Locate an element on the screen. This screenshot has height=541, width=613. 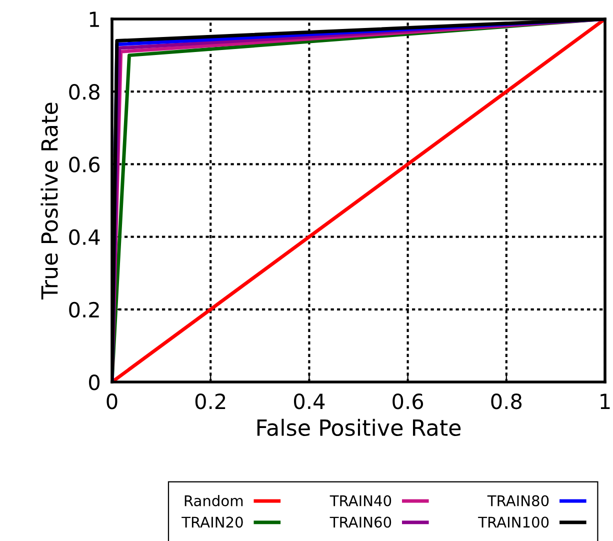
y-tick-label: 0.2 is located at coordinates (84, 310).